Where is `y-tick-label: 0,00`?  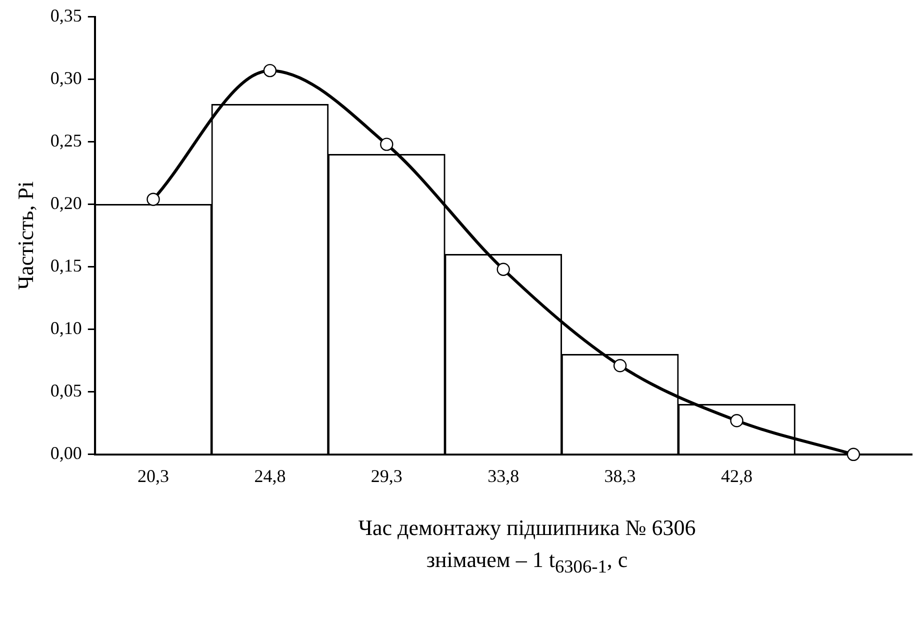 y-tick-label: 0,00 is located at coordinates (66, 453).